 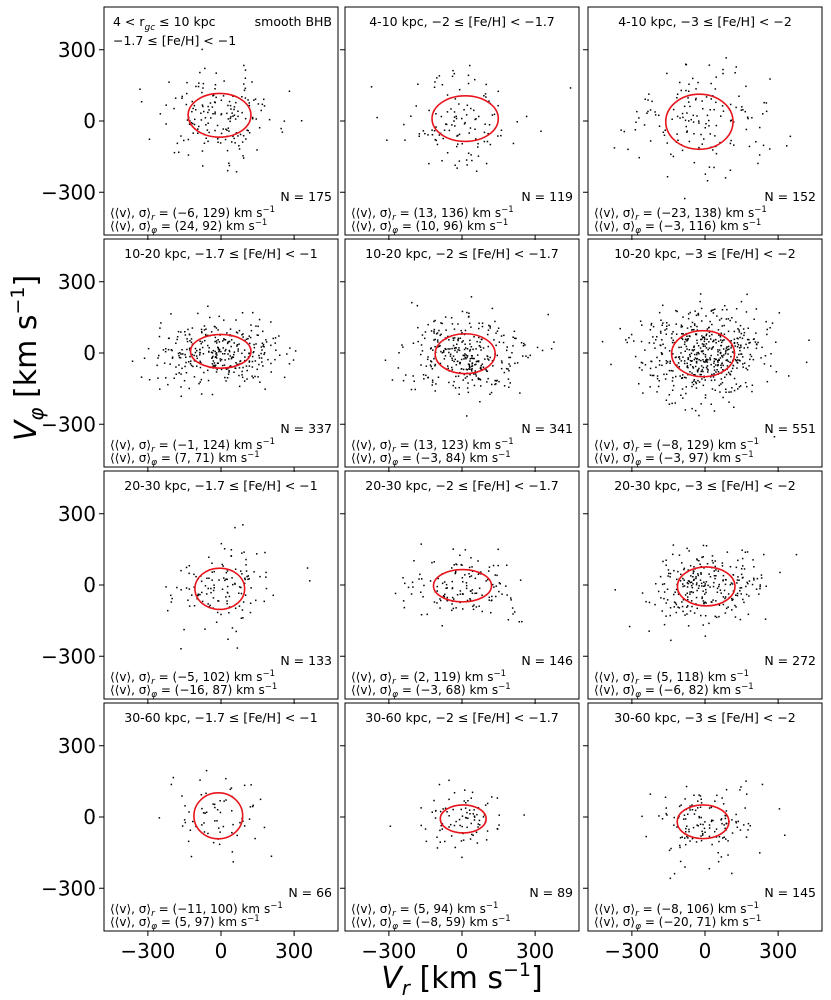 I want to click on velocity-stat-r: ⟨⟨v⟩, σ⟩r = (−8, 106) km s−1, so click(x=676, y=910).